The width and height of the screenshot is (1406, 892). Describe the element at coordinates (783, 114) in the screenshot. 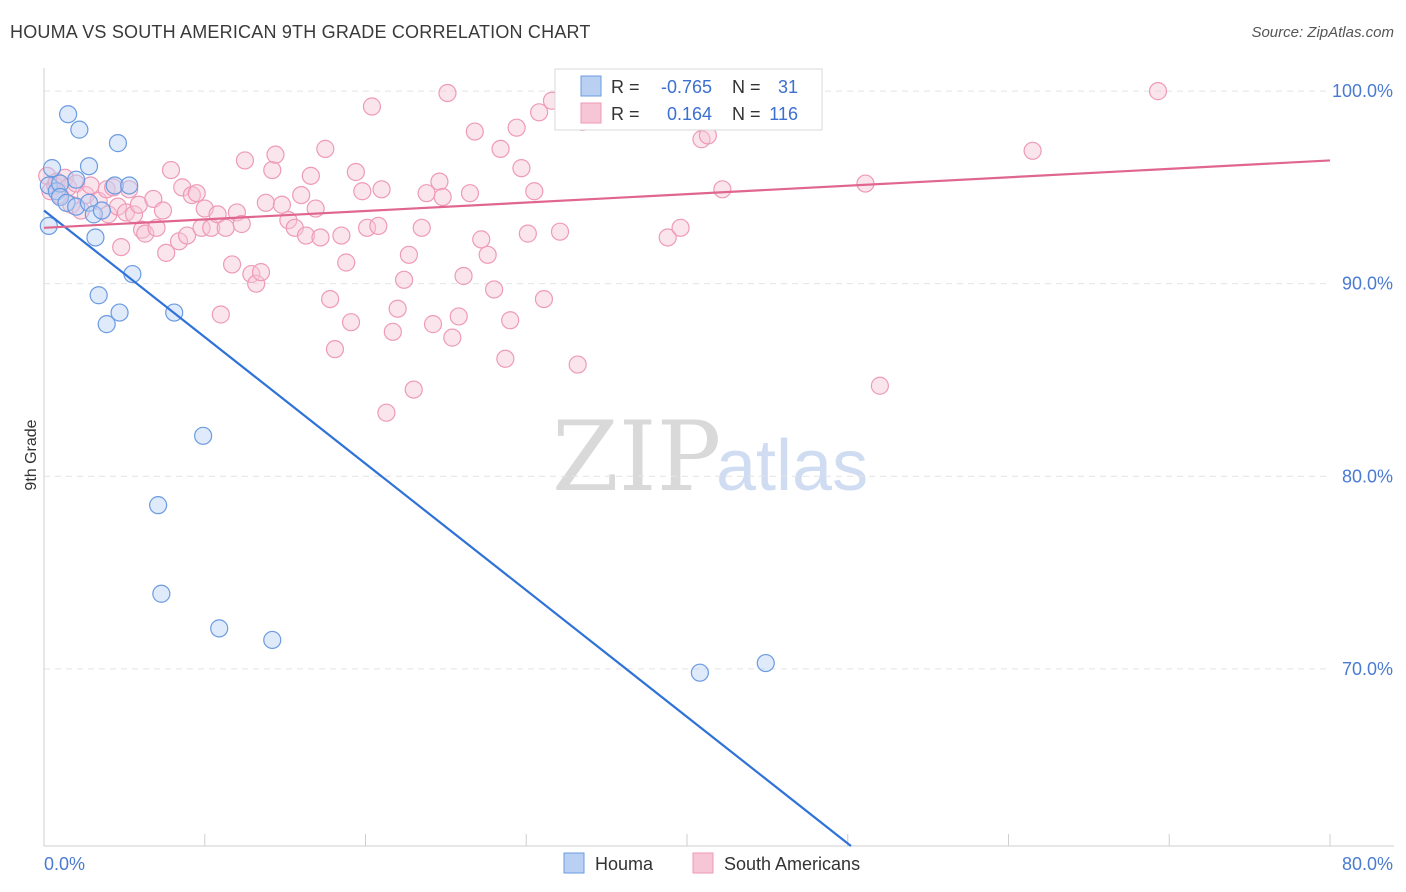

I see `stats-sa-n-value: 116` at that location.